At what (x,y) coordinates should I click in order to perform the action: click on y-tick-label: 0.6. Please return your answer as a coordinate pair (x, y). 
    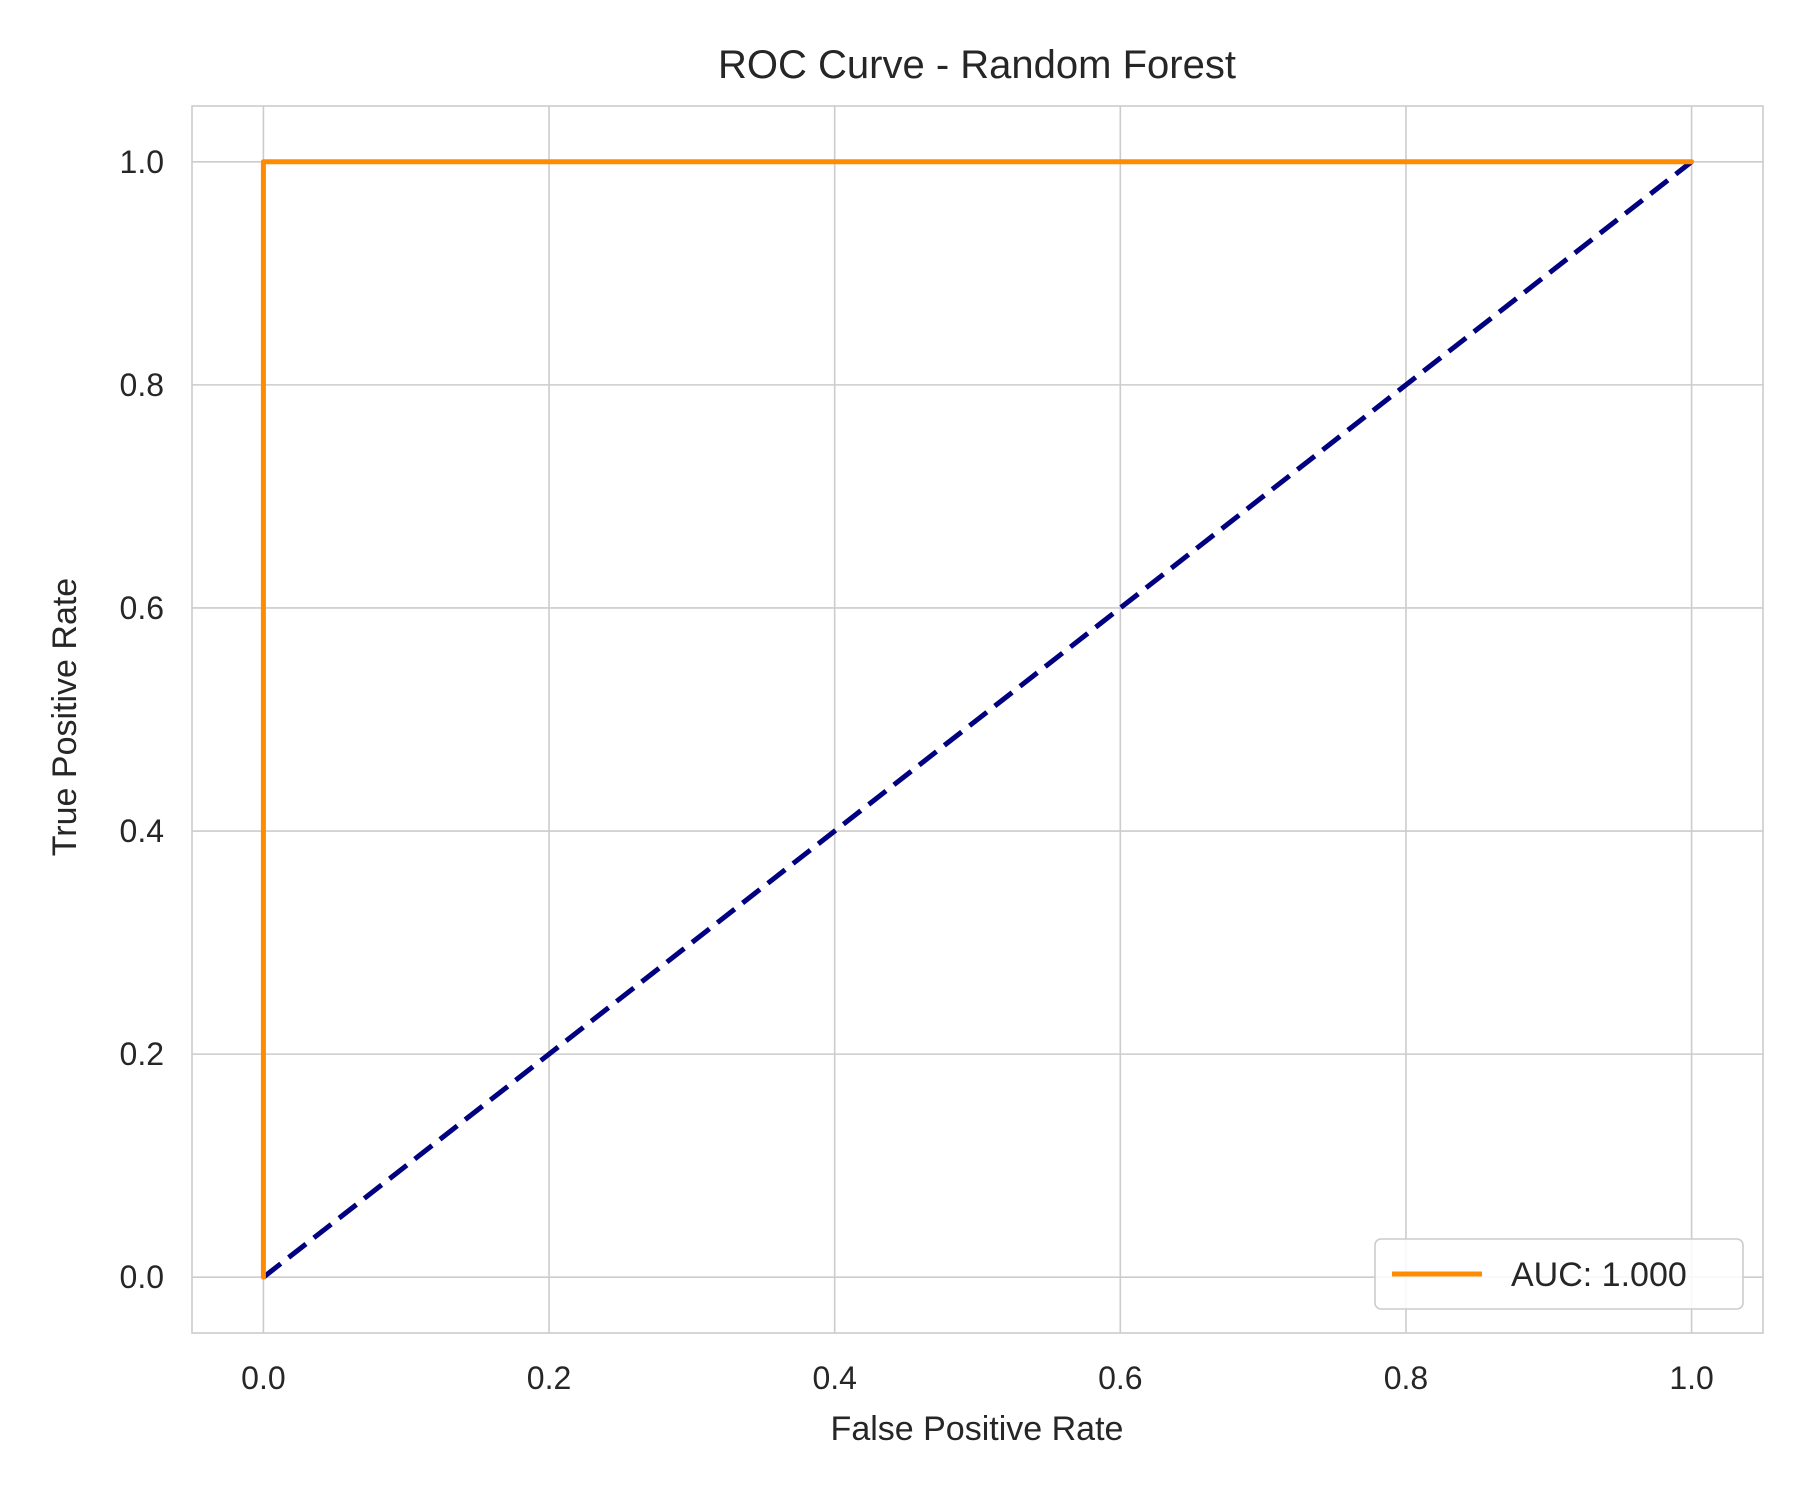
    Looking at the image, I should click on (142, 608).